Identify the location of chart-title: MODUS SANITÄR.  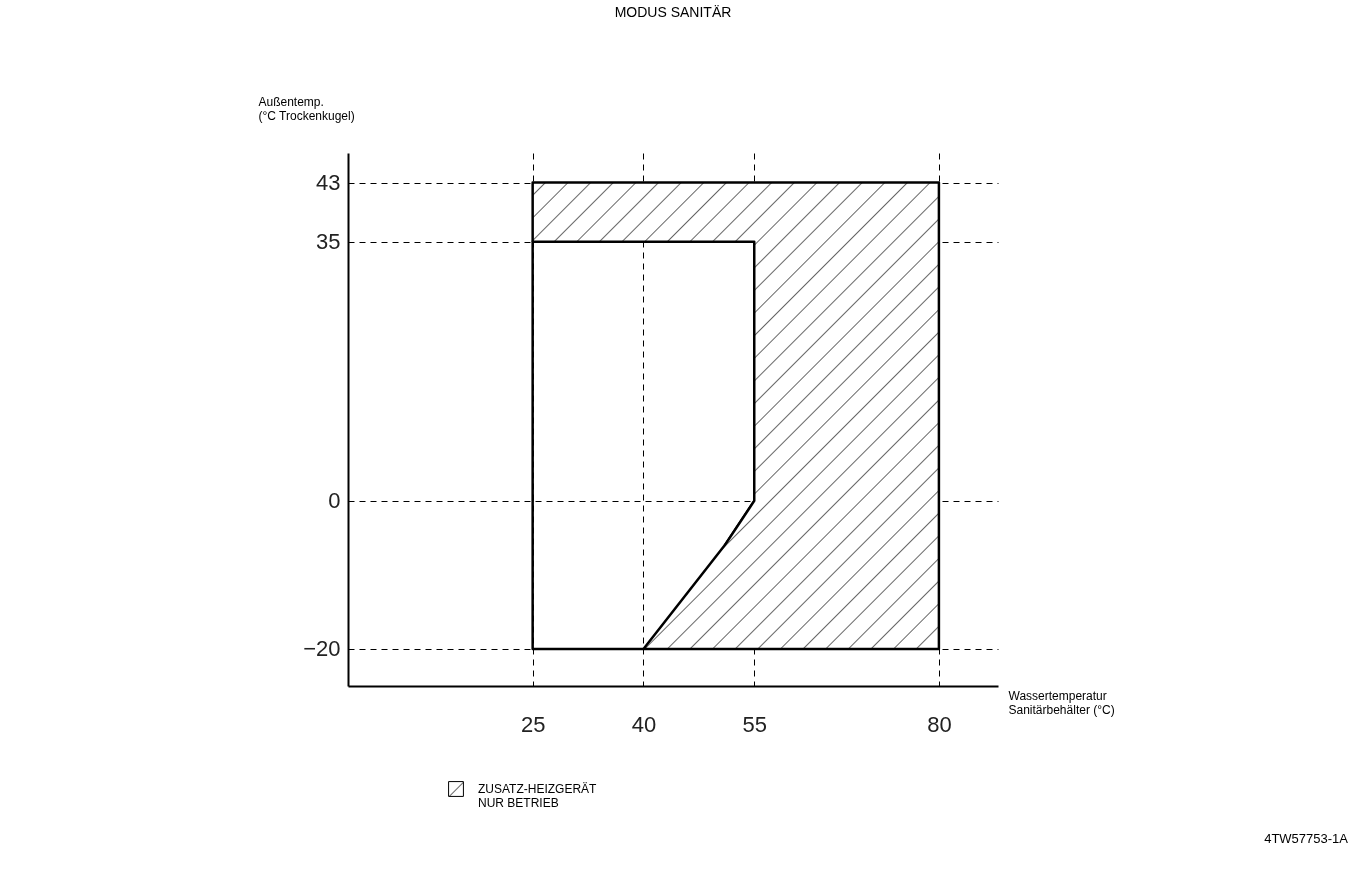
(673, 12).